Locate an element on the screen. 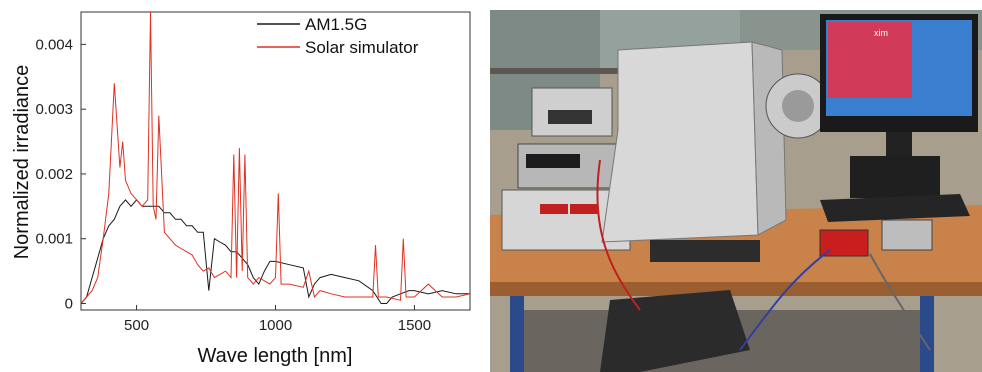  simulator-side is located at coordinates (769, 138).